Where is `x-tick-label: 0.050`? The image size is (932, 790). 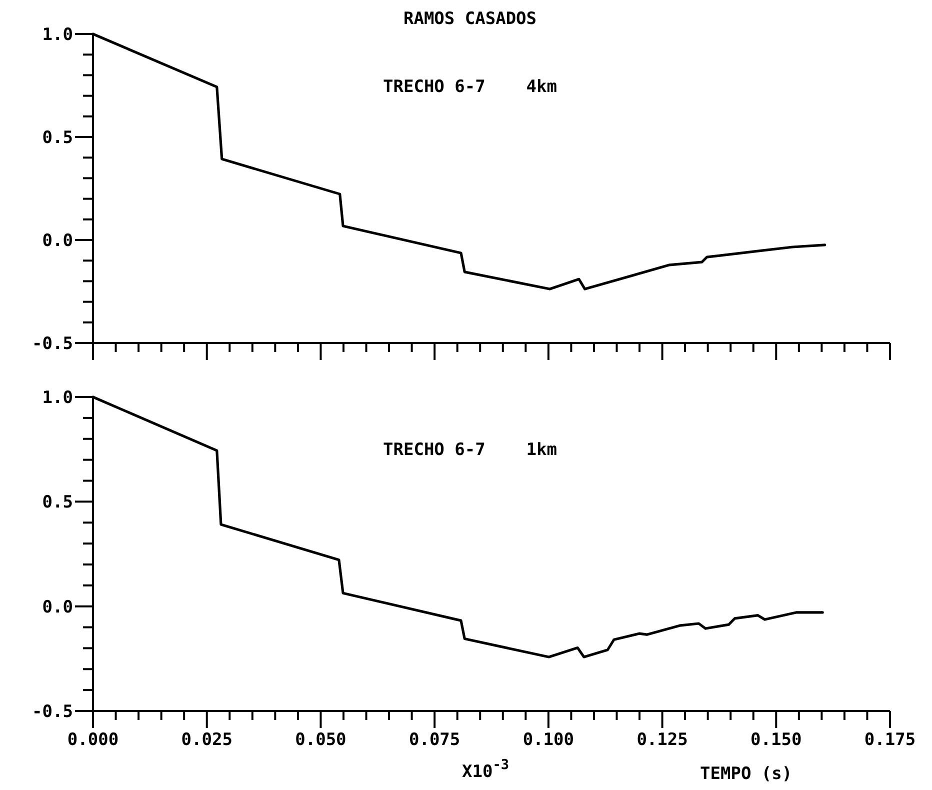 x-tick-label: 0.050 is located at coordinates (320, 740).